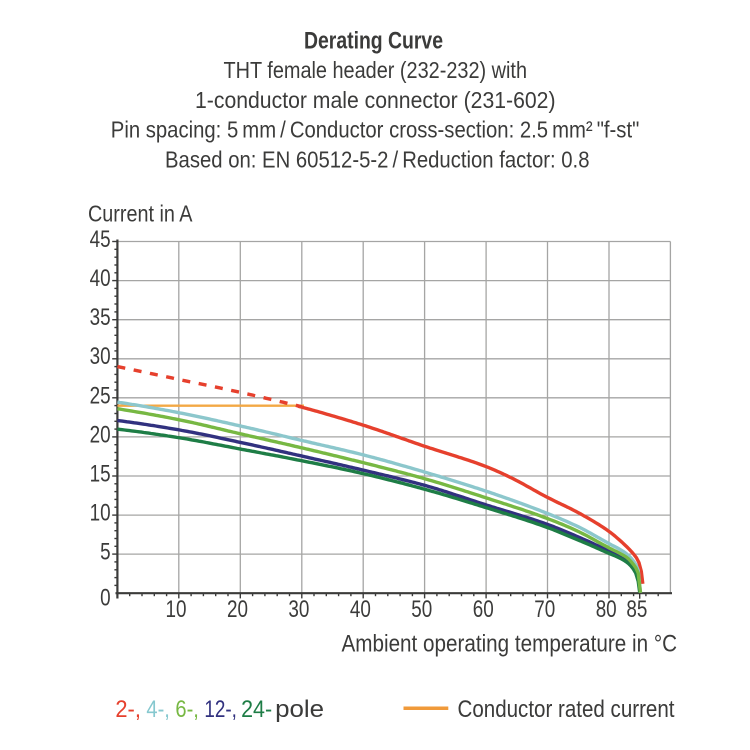 This screenshot has height=750, width=750. I want to click on svg-text: 12-,, so click(220, 709).